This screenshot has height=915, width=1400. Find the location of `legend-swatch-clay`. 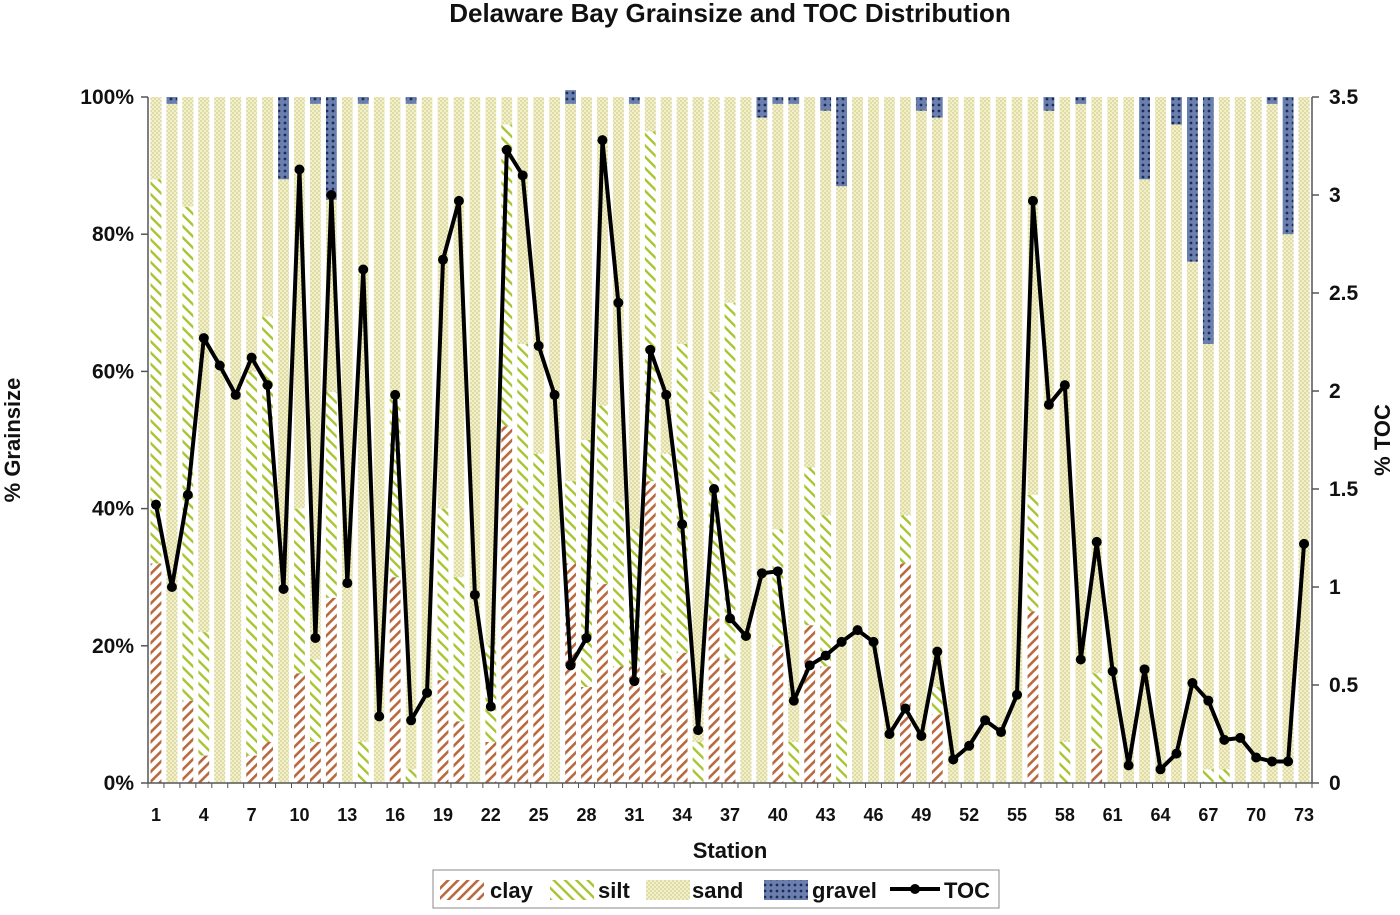

legend-swatch-clay is located at coordinates (462, 890).